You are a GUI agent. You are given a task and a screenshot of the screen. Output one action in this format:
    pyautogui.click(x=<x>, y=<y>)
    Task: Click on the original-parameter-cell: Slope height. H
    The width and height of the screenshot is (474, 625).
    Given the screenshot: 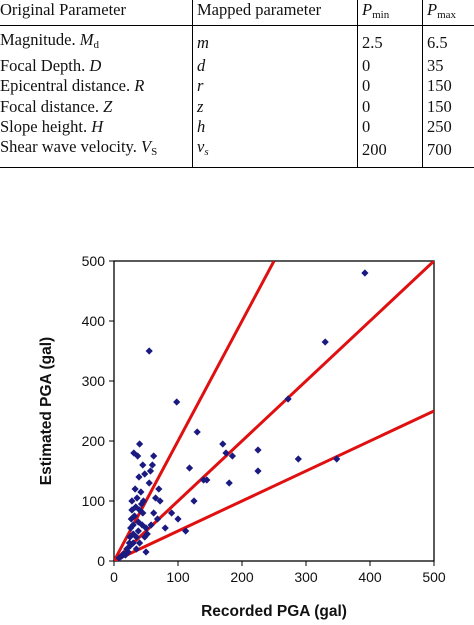 What is the action you would take?
    pyautogui.click(x=96, y=127)
    